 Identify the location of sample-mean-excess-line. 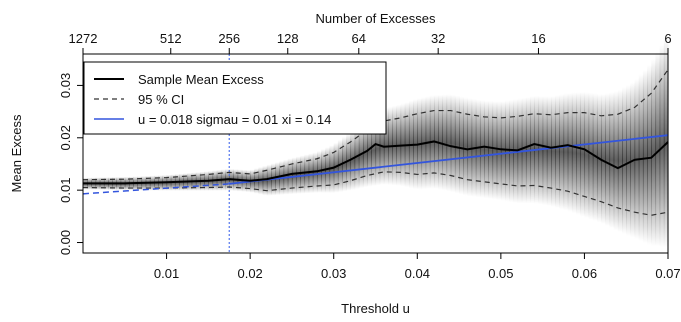
(376, 162).